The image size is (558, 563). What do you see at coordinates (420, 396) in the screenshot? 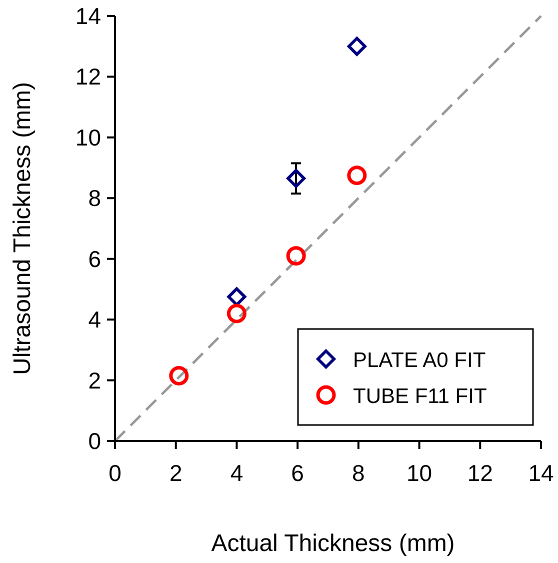
I see `legend-label: TUBE F11 FIT` at bounding box center [420, 396].